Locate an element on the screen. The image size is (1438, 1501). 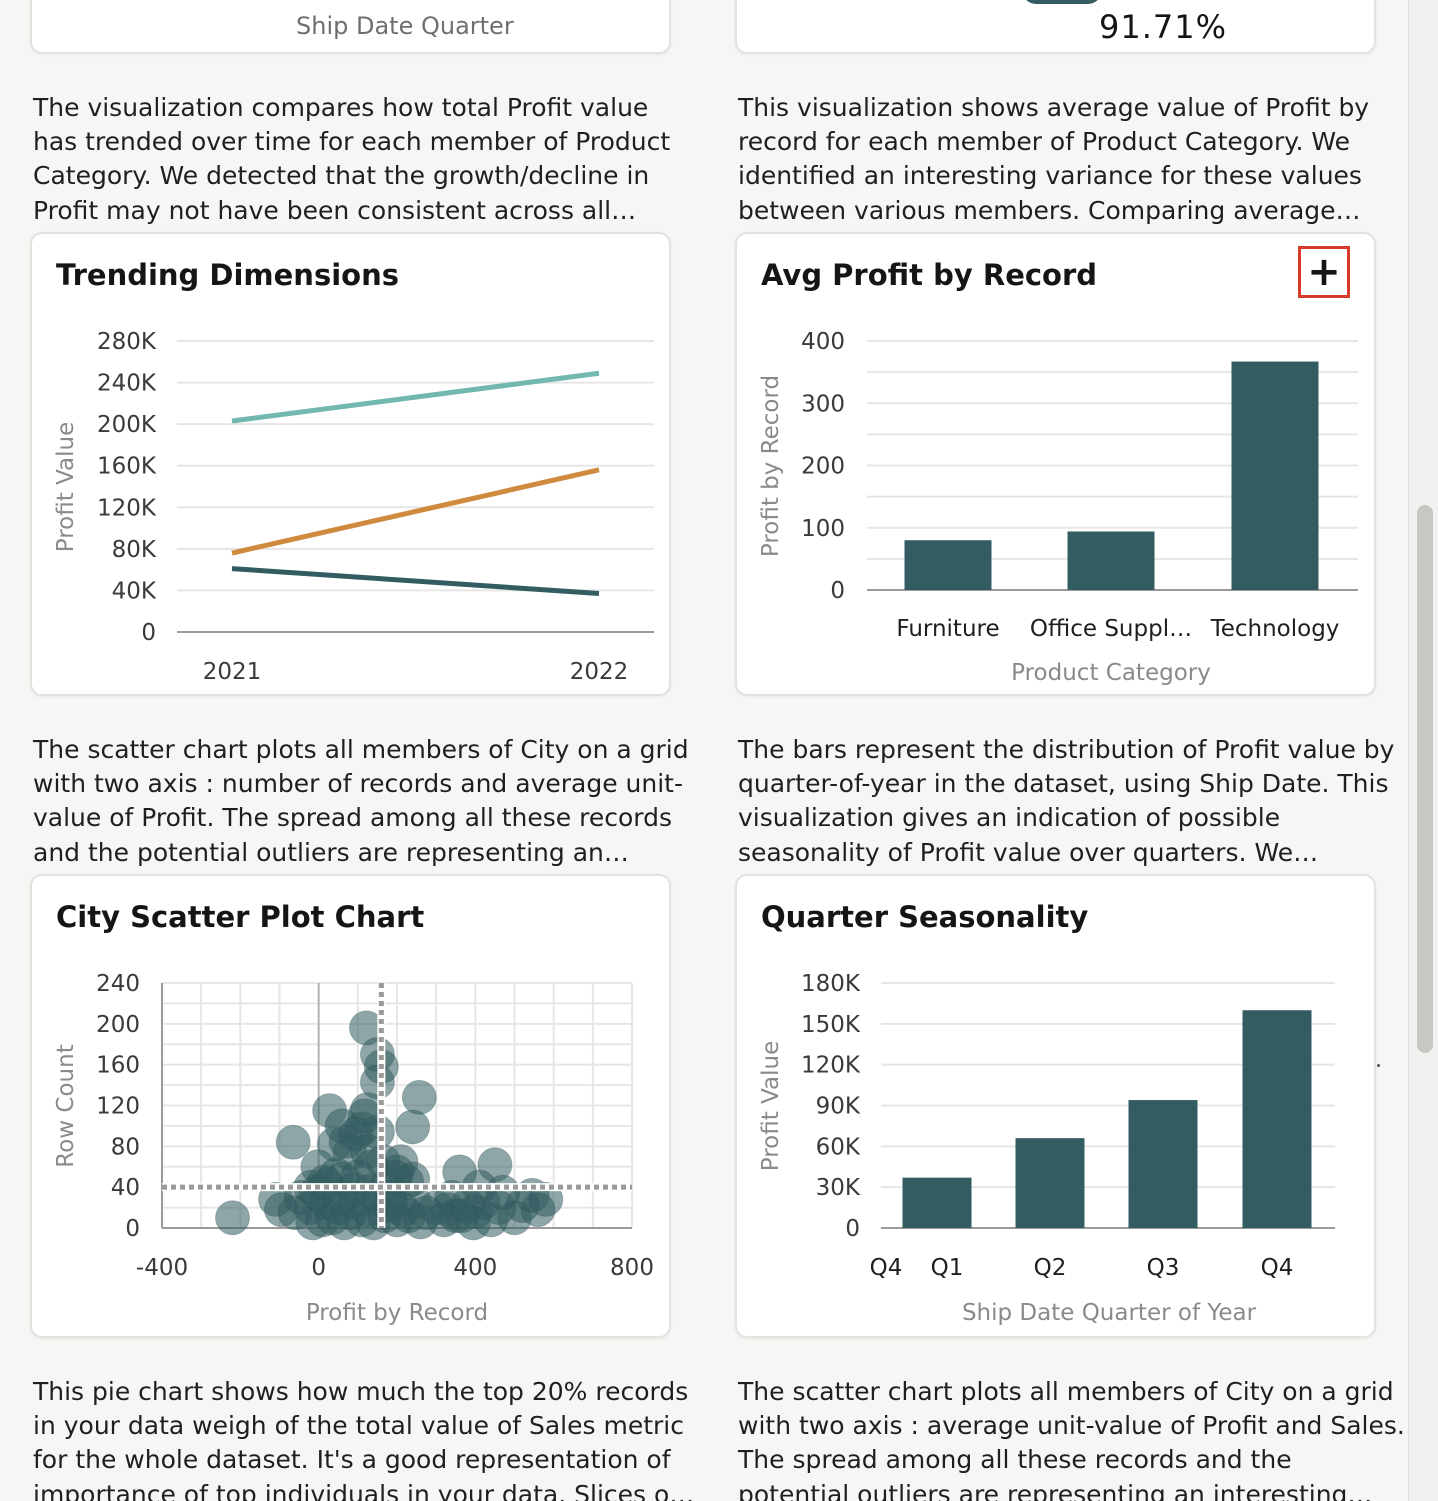
ship-date-quarter-axis-label: Ship Date Quarter is located at coordinates (405, 26).